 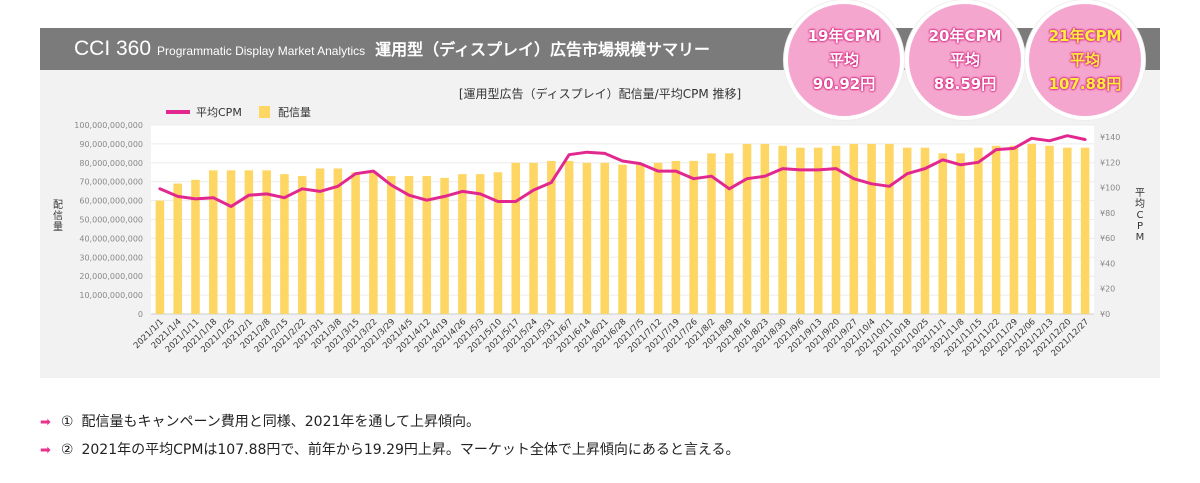 I want to click on legend: 平均CPM 配信量, so click(x=238, y=112).